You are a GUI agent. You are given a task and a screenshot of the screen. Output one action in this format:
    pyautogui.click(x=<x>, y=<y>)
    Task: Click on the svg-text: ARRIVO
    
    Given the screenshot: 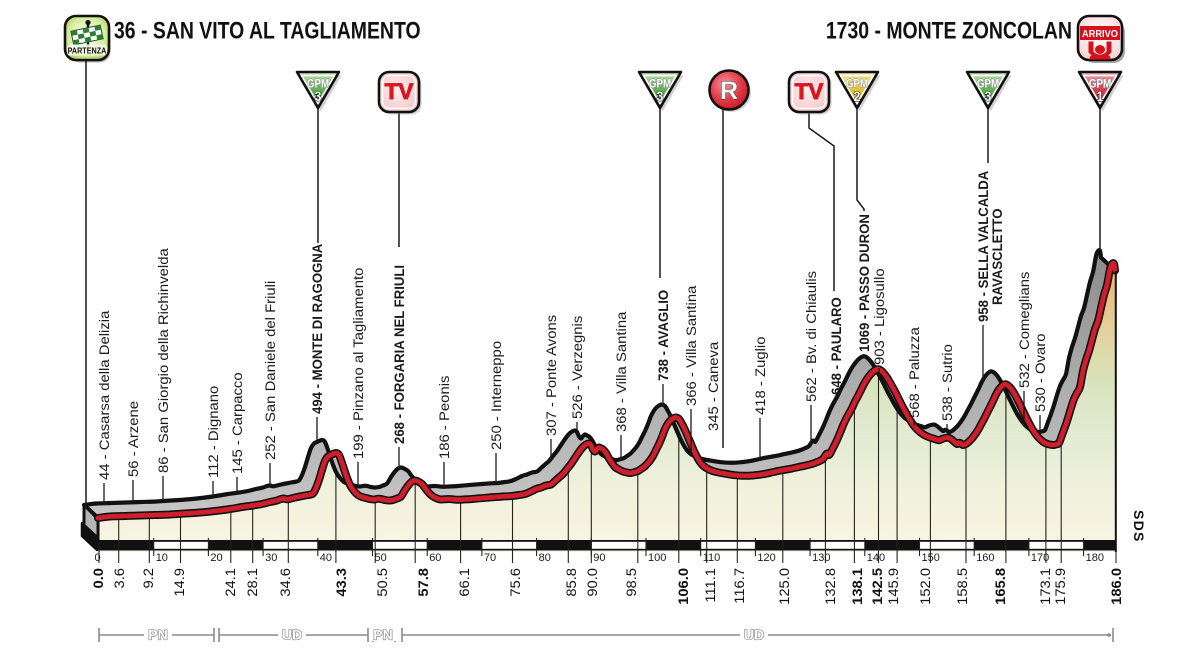 What is the action you would take?
    pyautogui.click(x=1100, y=35)
    